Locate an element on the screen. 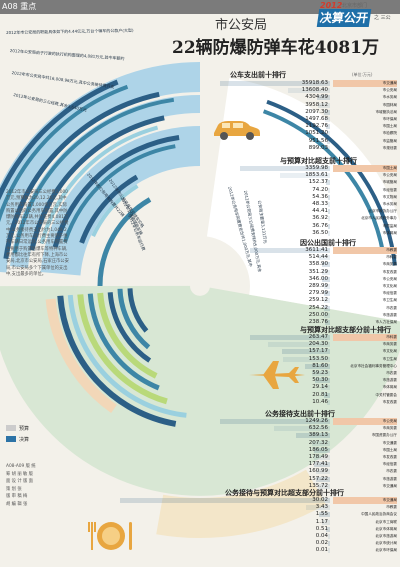 The image size is (400, 567). ranking-value: 1.55 is located at coordinates (321, 514).